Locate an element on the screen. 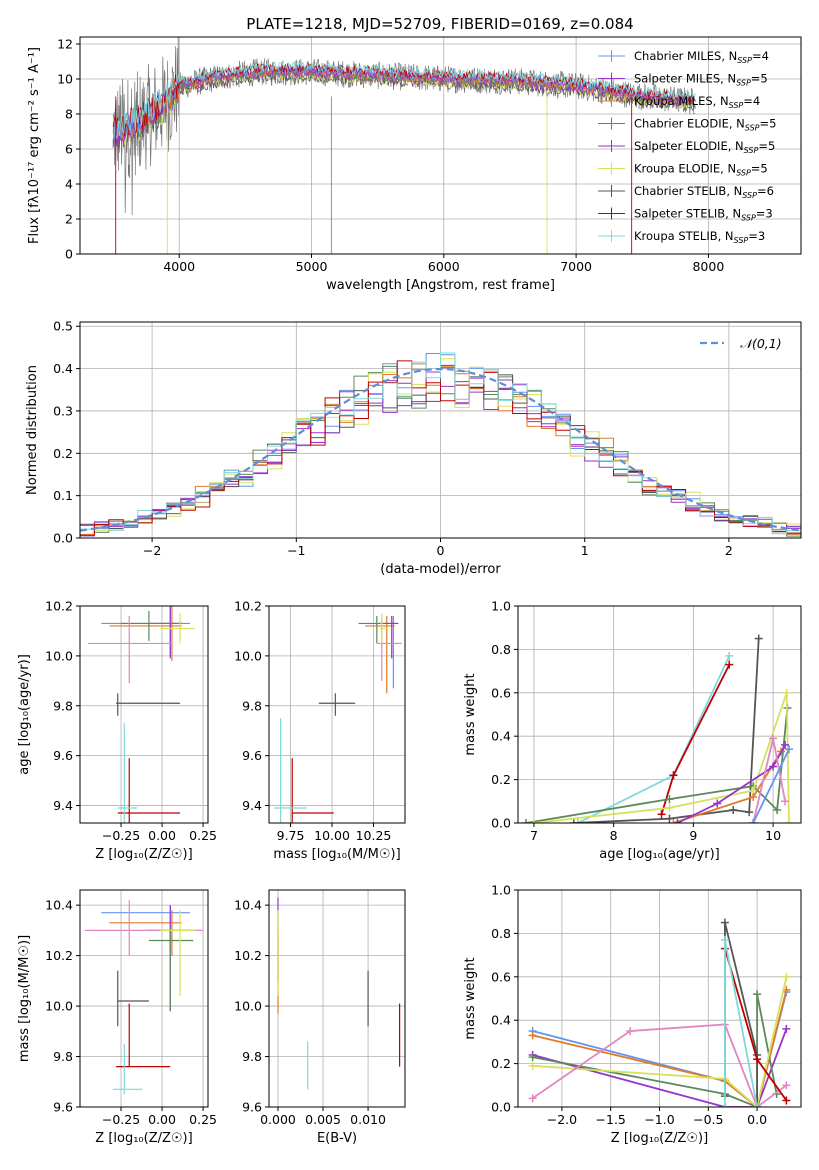  y-tick-label: 9.4 is located at coordinates (252, 805).